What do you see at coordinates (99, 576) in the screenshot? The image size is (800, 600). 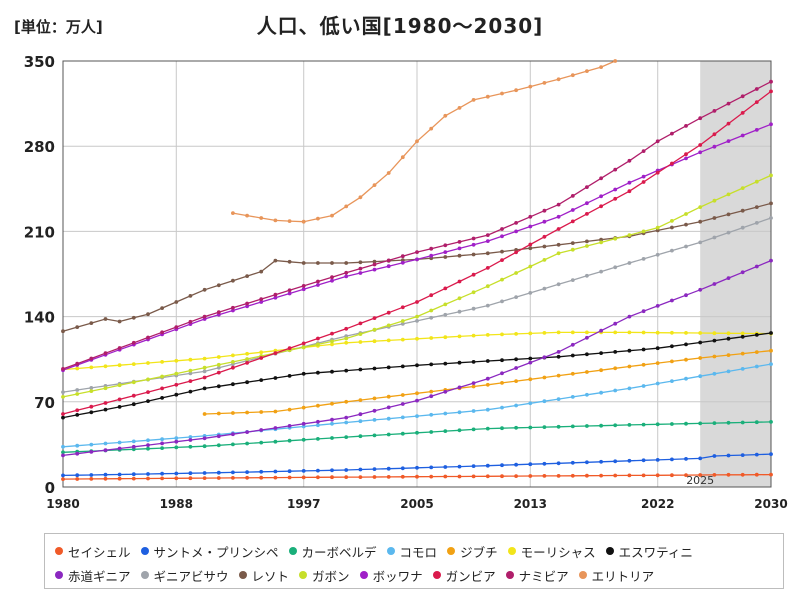 I see `legend-label: 赤道ギニア` at bounding box center [99, 576].